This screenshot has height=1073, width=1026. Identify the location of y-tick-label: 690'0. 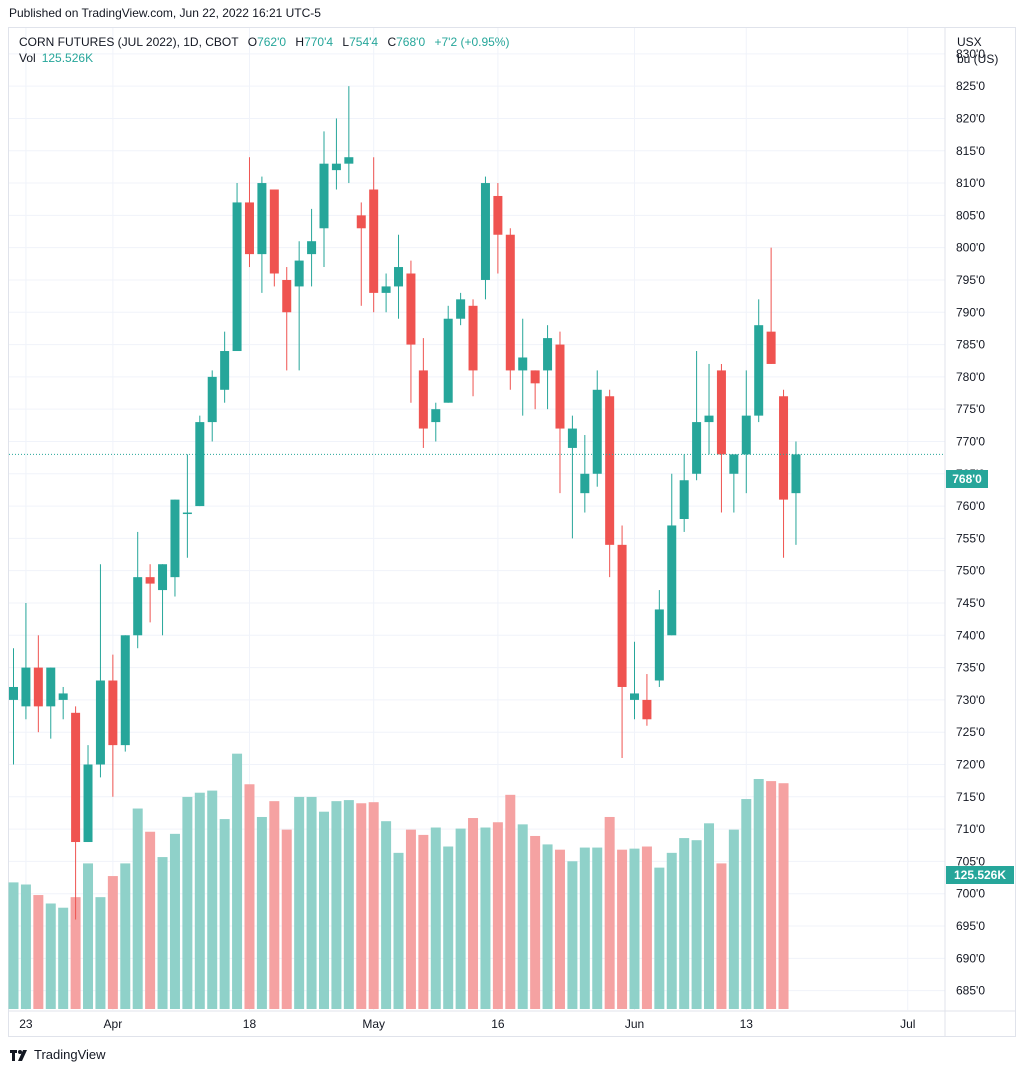
(970, 958).